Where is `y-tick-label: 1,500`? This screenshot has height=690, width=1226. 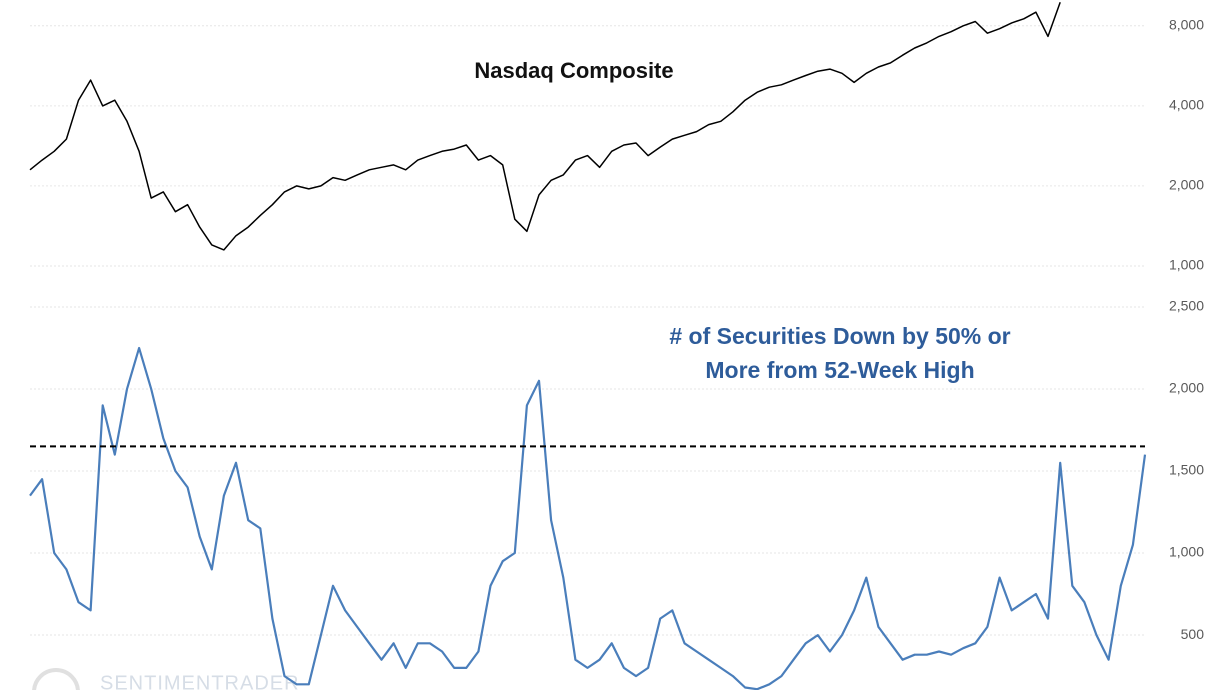
y-tick-label: 1,500 is located at coordinates (1186, 470).